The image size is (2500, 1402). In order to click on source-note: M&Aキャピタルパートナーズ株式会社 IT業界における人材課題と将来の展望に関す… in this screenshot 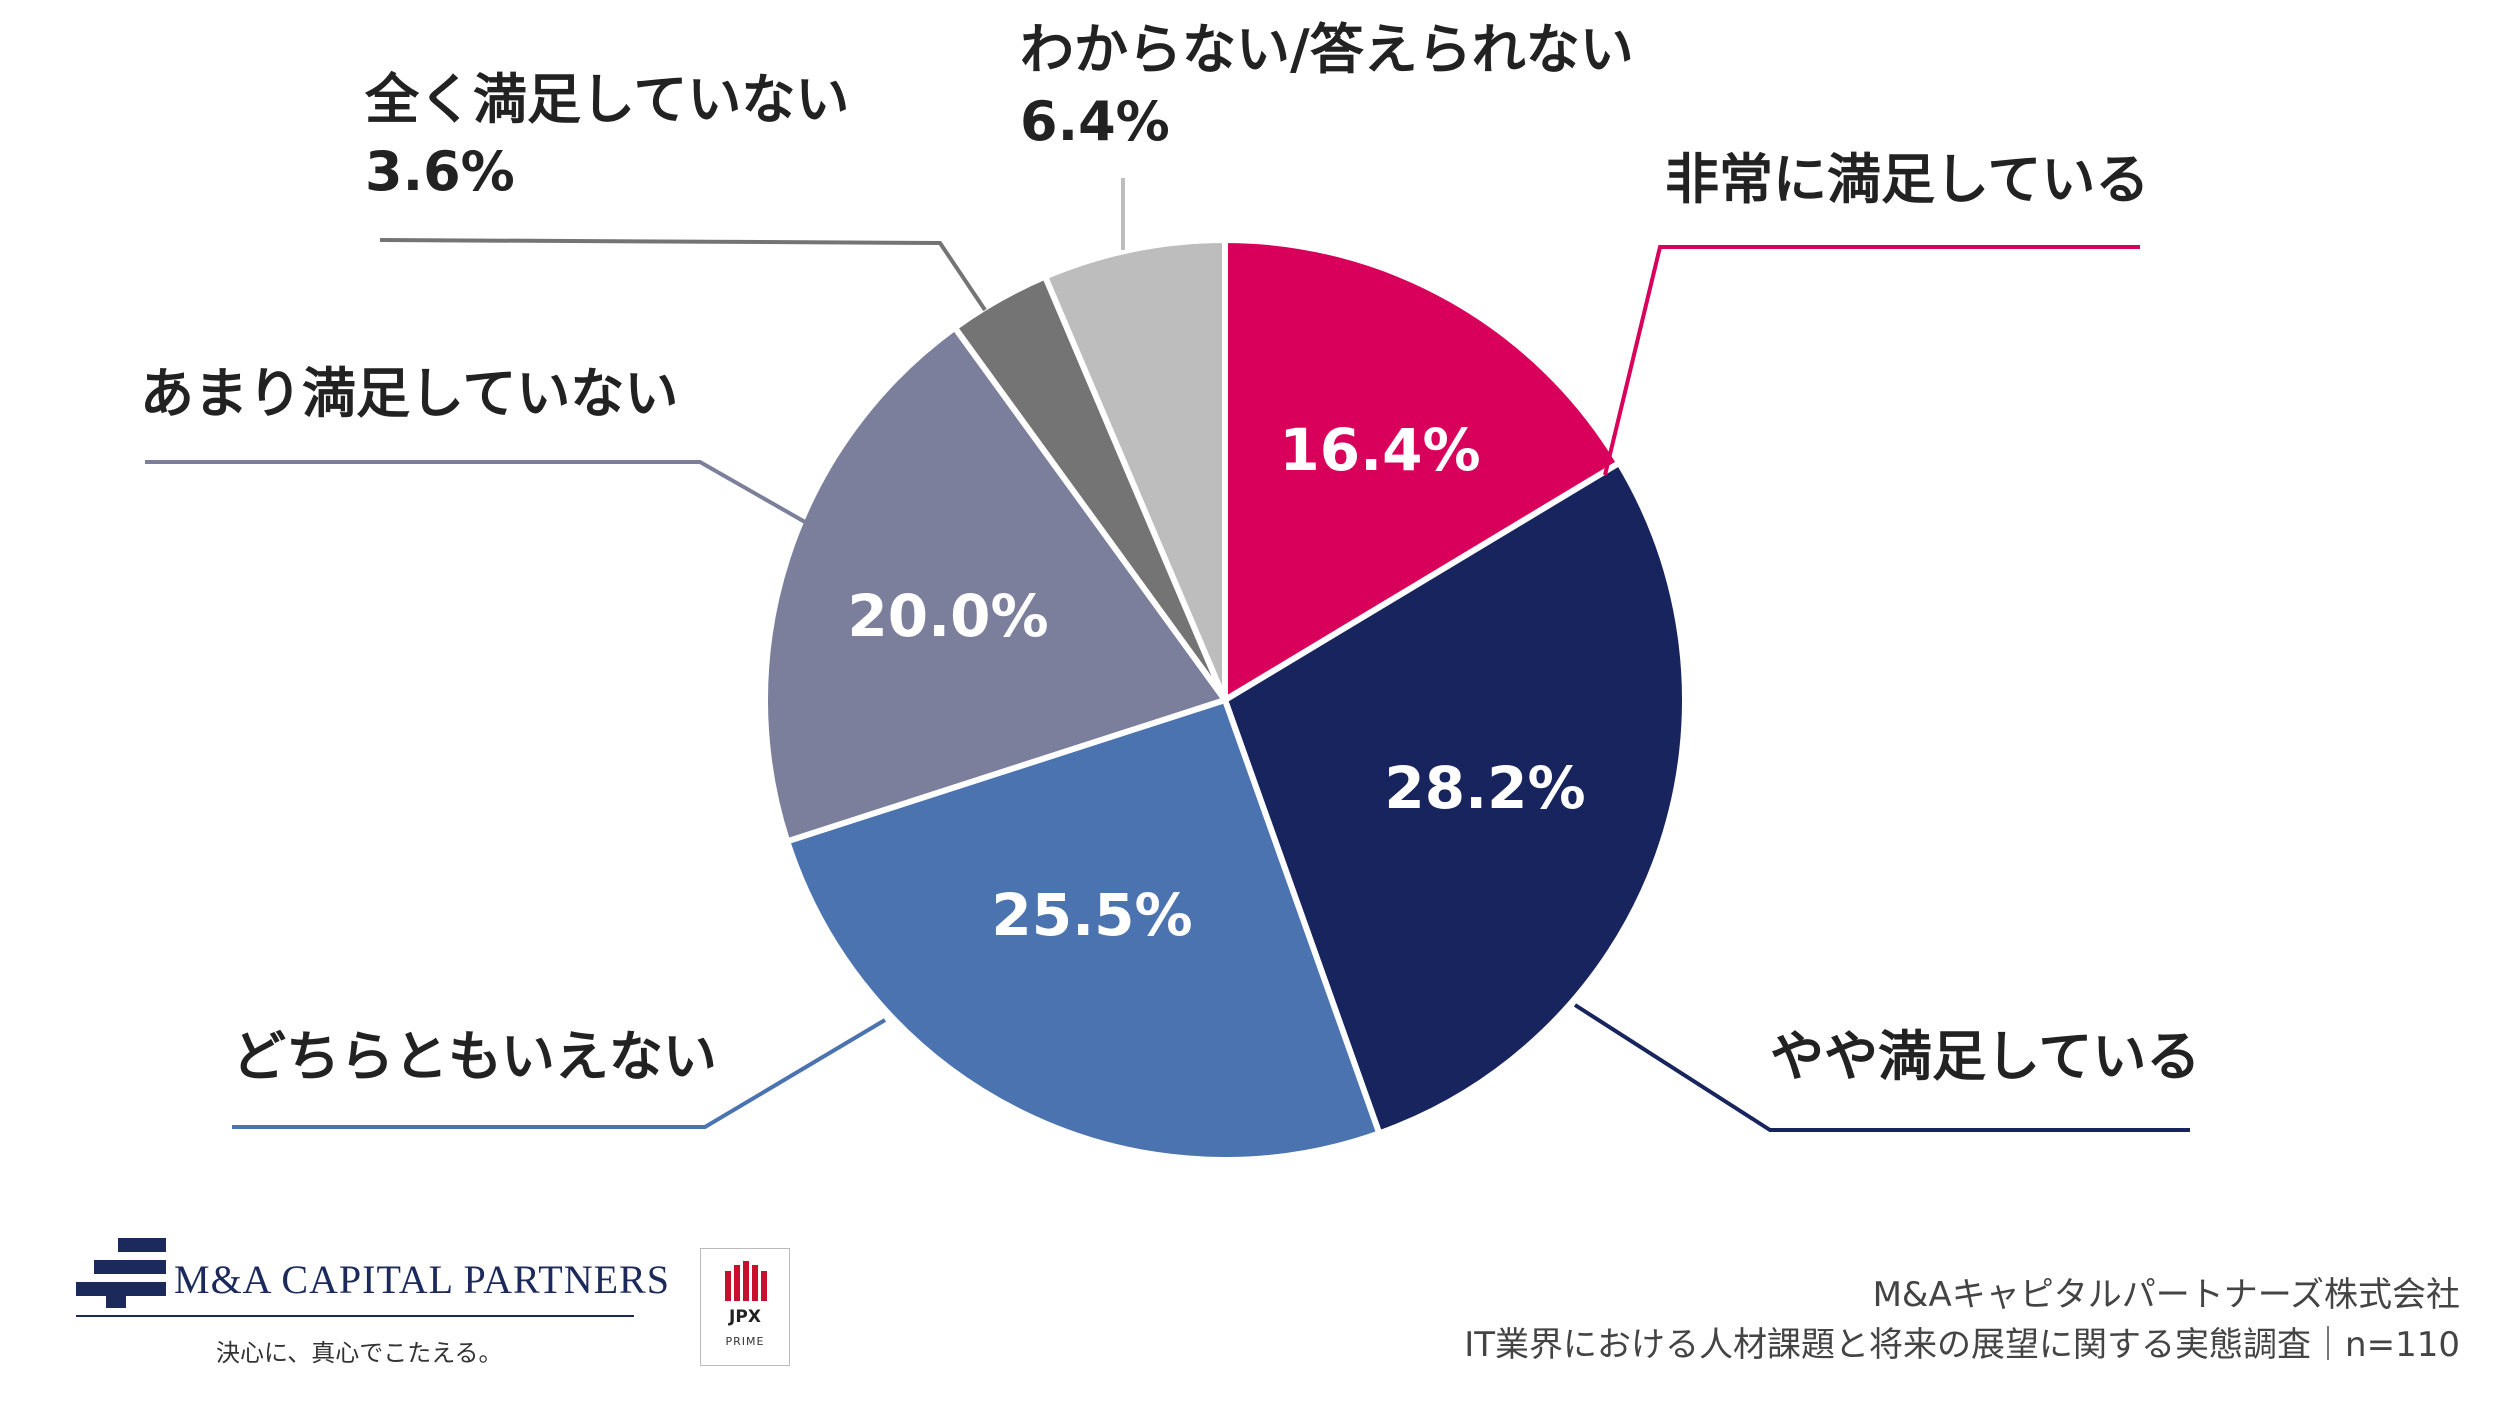, I will do `click(1962, 1320)`.